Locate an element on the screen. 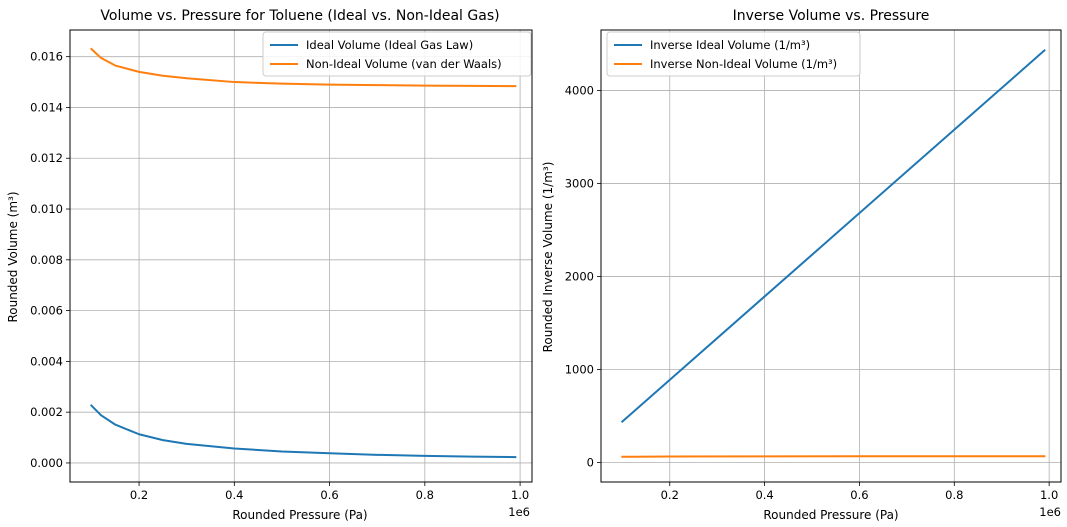  series-line-non-ideal-volume-van-der-waals is located at coordinates (303, 67).